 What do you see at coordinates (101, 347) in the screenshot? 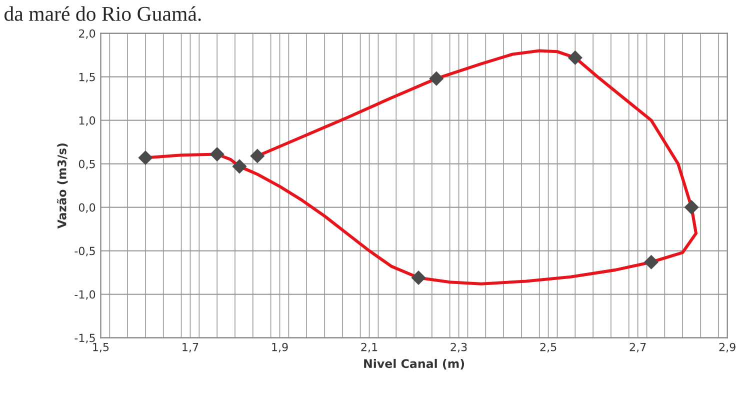
I see `x-tick-label: 1,5` at bounding box center [101, 347].